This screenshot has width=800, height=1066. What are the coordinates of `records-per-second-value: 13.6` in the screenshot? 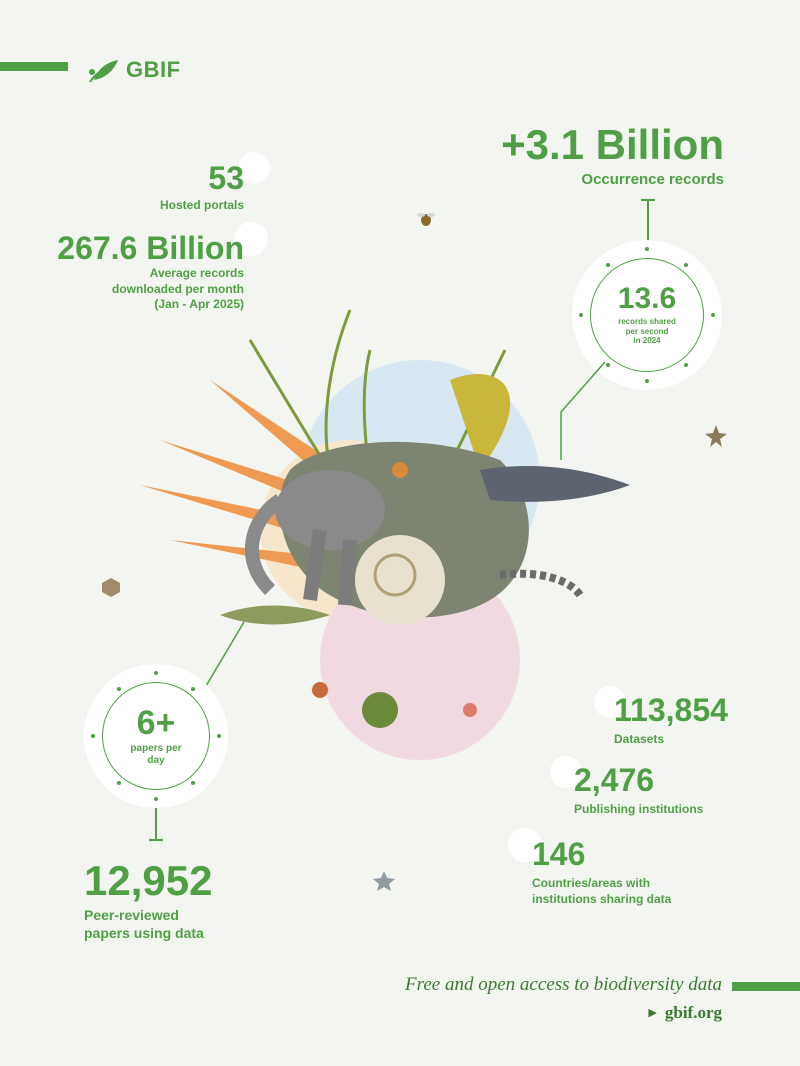 It's located at (647, 299).